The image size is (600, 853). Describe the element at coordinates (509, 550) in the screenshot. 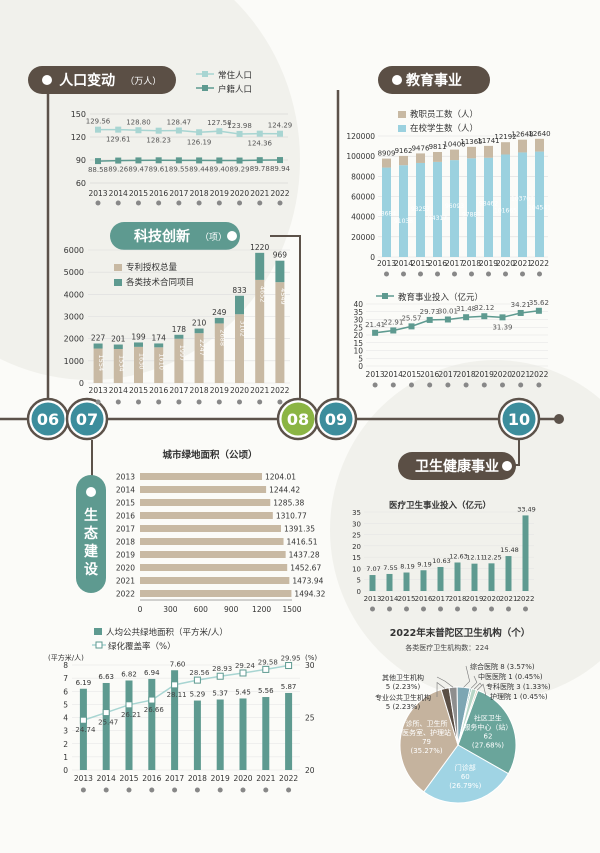

I see `health-investment-value-label: 15.48` at that location.